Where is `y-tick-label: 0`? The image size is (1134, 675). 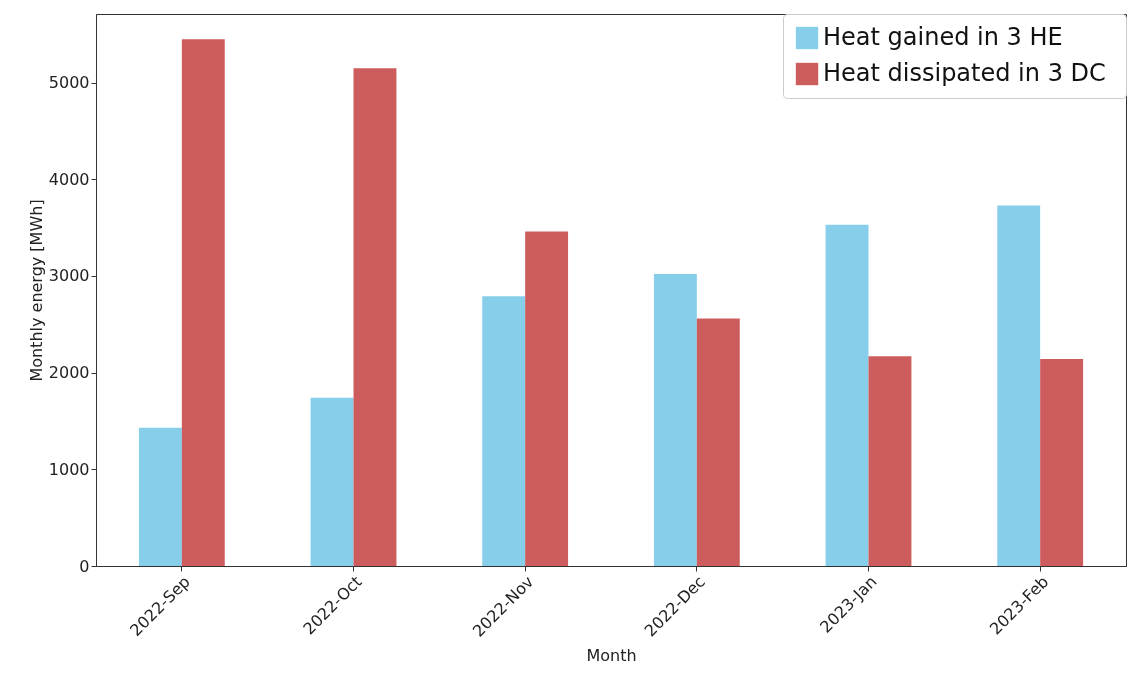
y-tick-label: 0 is located at coordinates (84, 566).